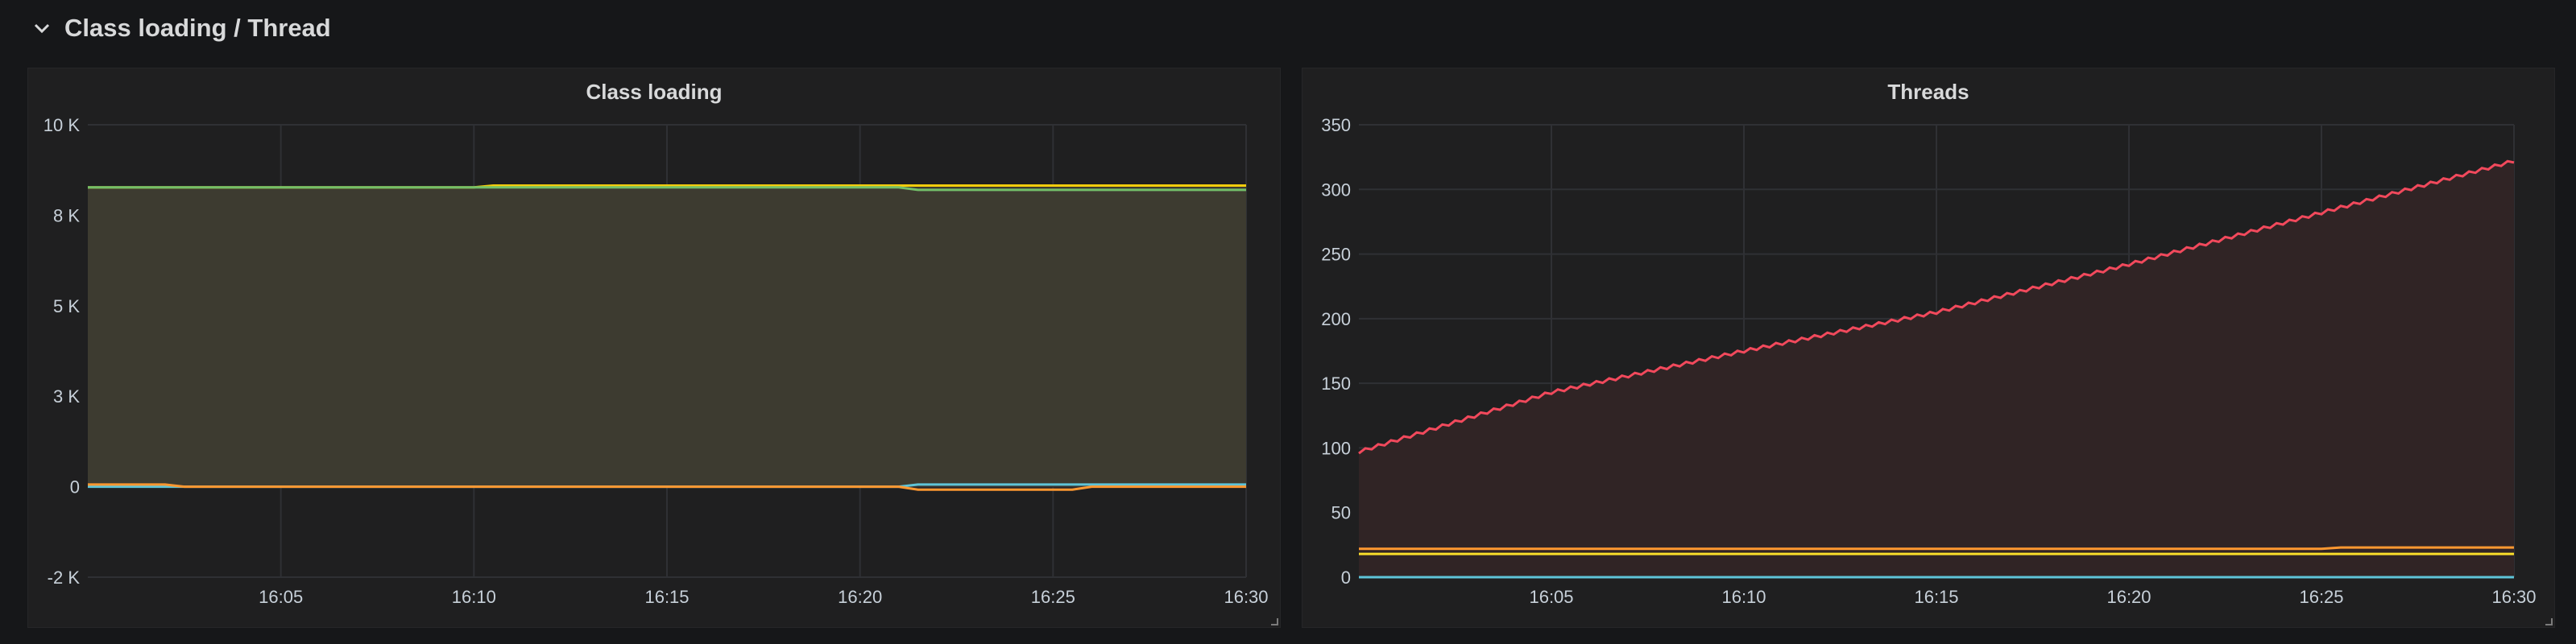 This screenshot has height=644, width=2576. What do you see at coordinates (1336, 255) in the screenshot?
I see `y-tick-label: 250` at bounding box center [1336, 255].